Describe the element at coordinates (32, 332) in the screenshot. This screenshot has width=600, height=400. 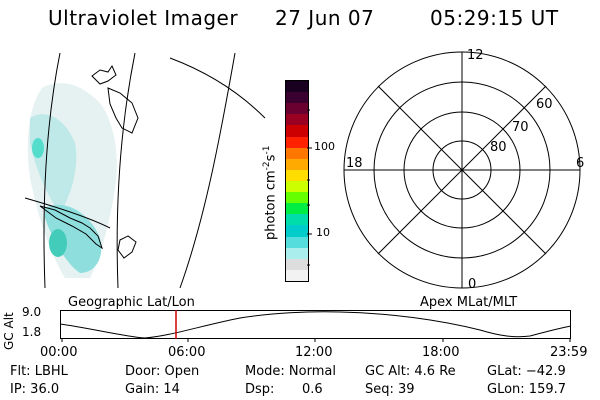
I see `timeline-y-low: 1.8` at that location.